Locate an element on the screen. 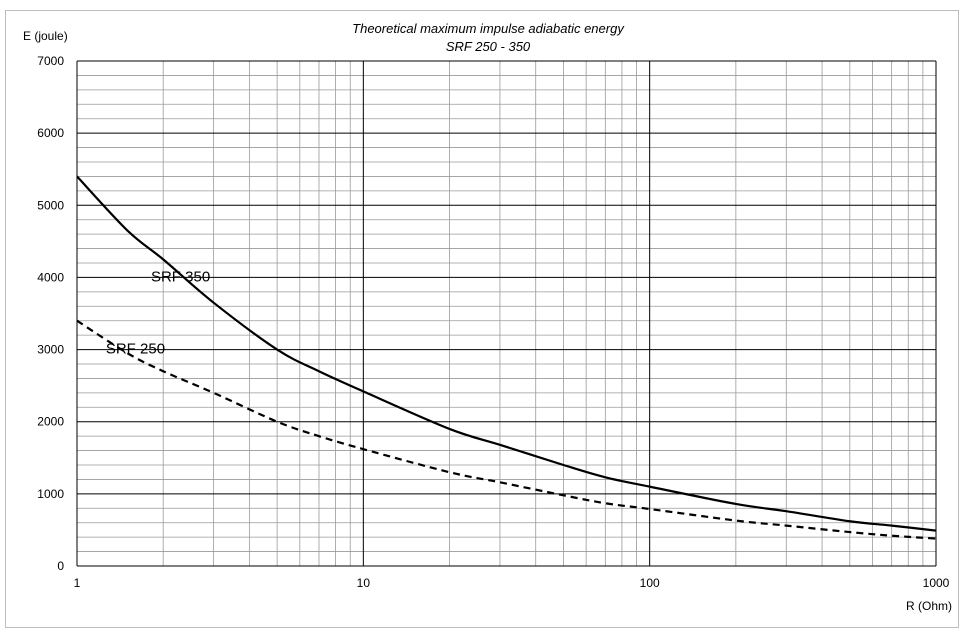 The image size is (963, 631). y-tick-label: 0 is located at coordinates (60, 566).